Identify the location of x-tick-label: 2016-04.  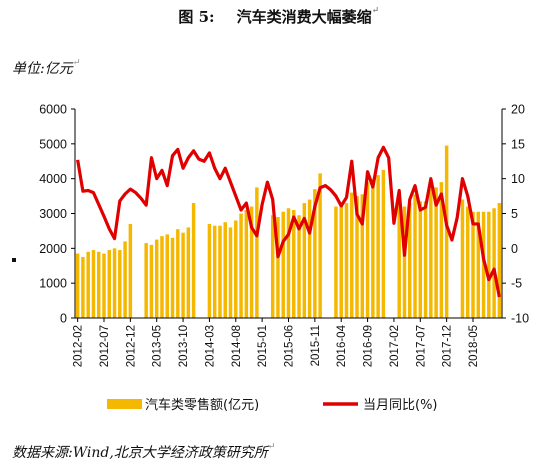
(342, 345).